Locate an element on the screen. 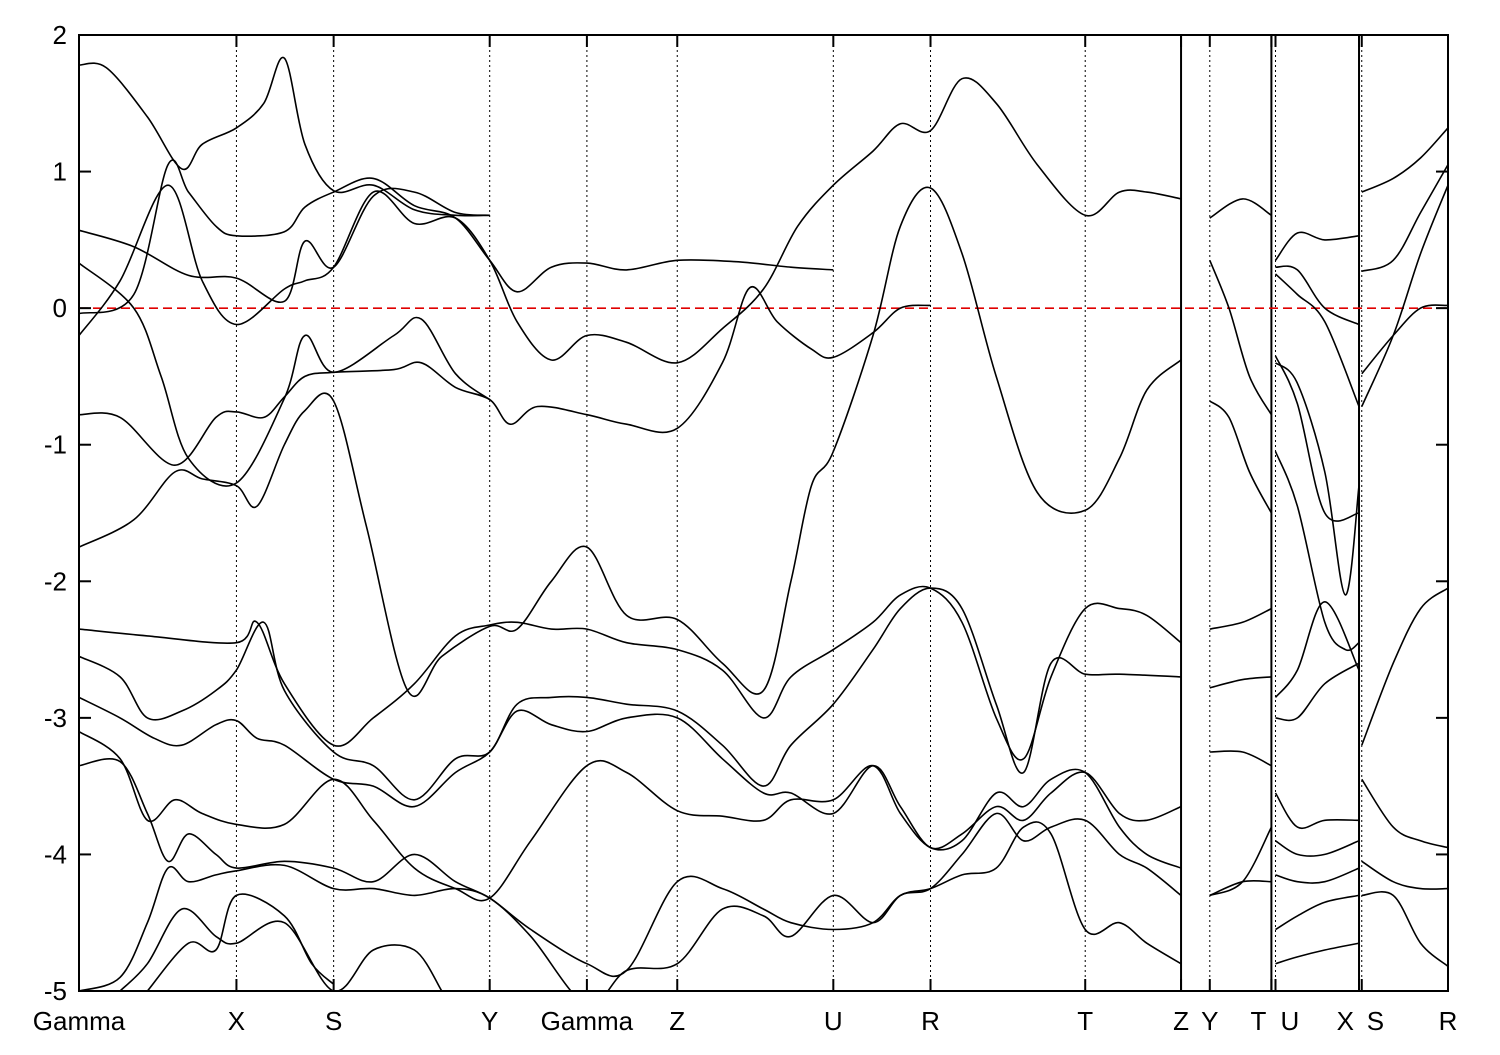  y-tick-label: -2 is located at coordinates (55, 581).